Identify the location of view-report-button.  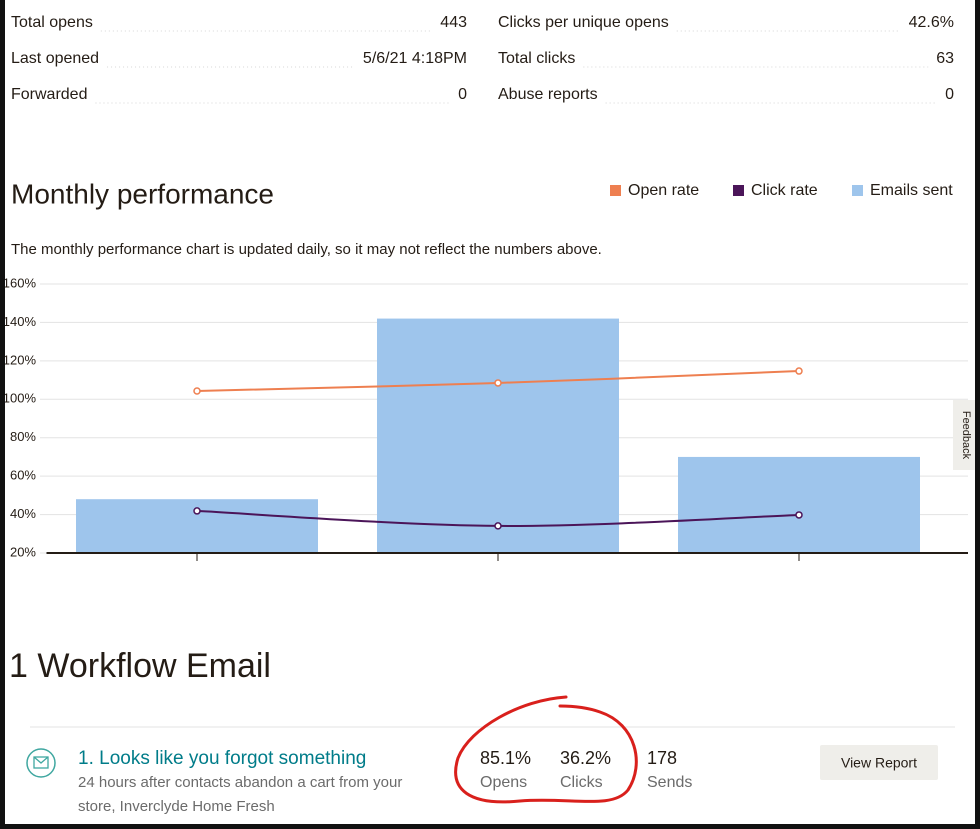
(879, 762).